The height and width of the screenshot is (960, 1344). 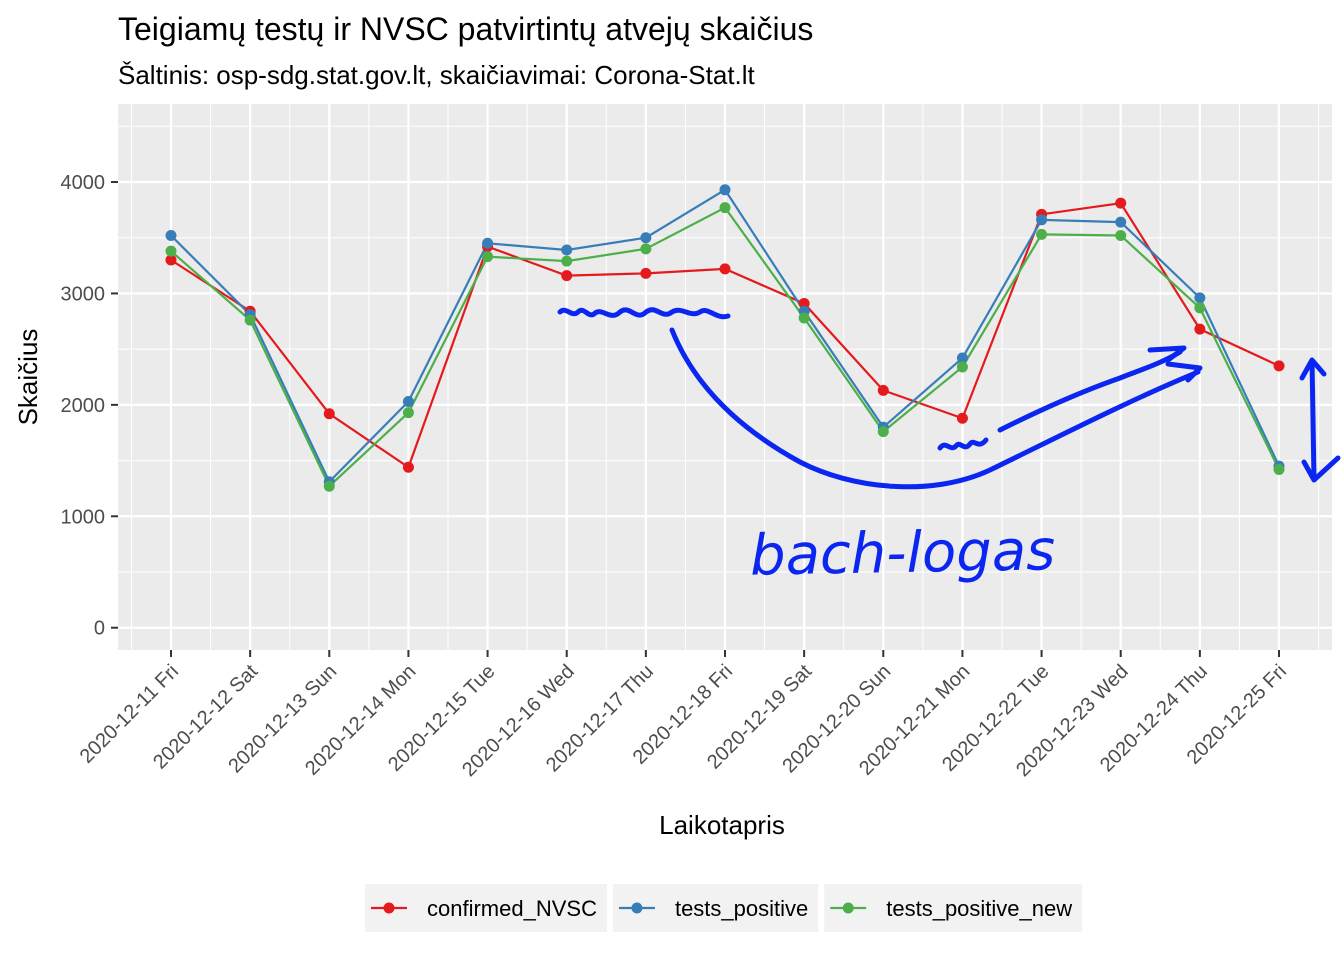 I want to click on annotation-squiggle, so click(x=644, y=313).